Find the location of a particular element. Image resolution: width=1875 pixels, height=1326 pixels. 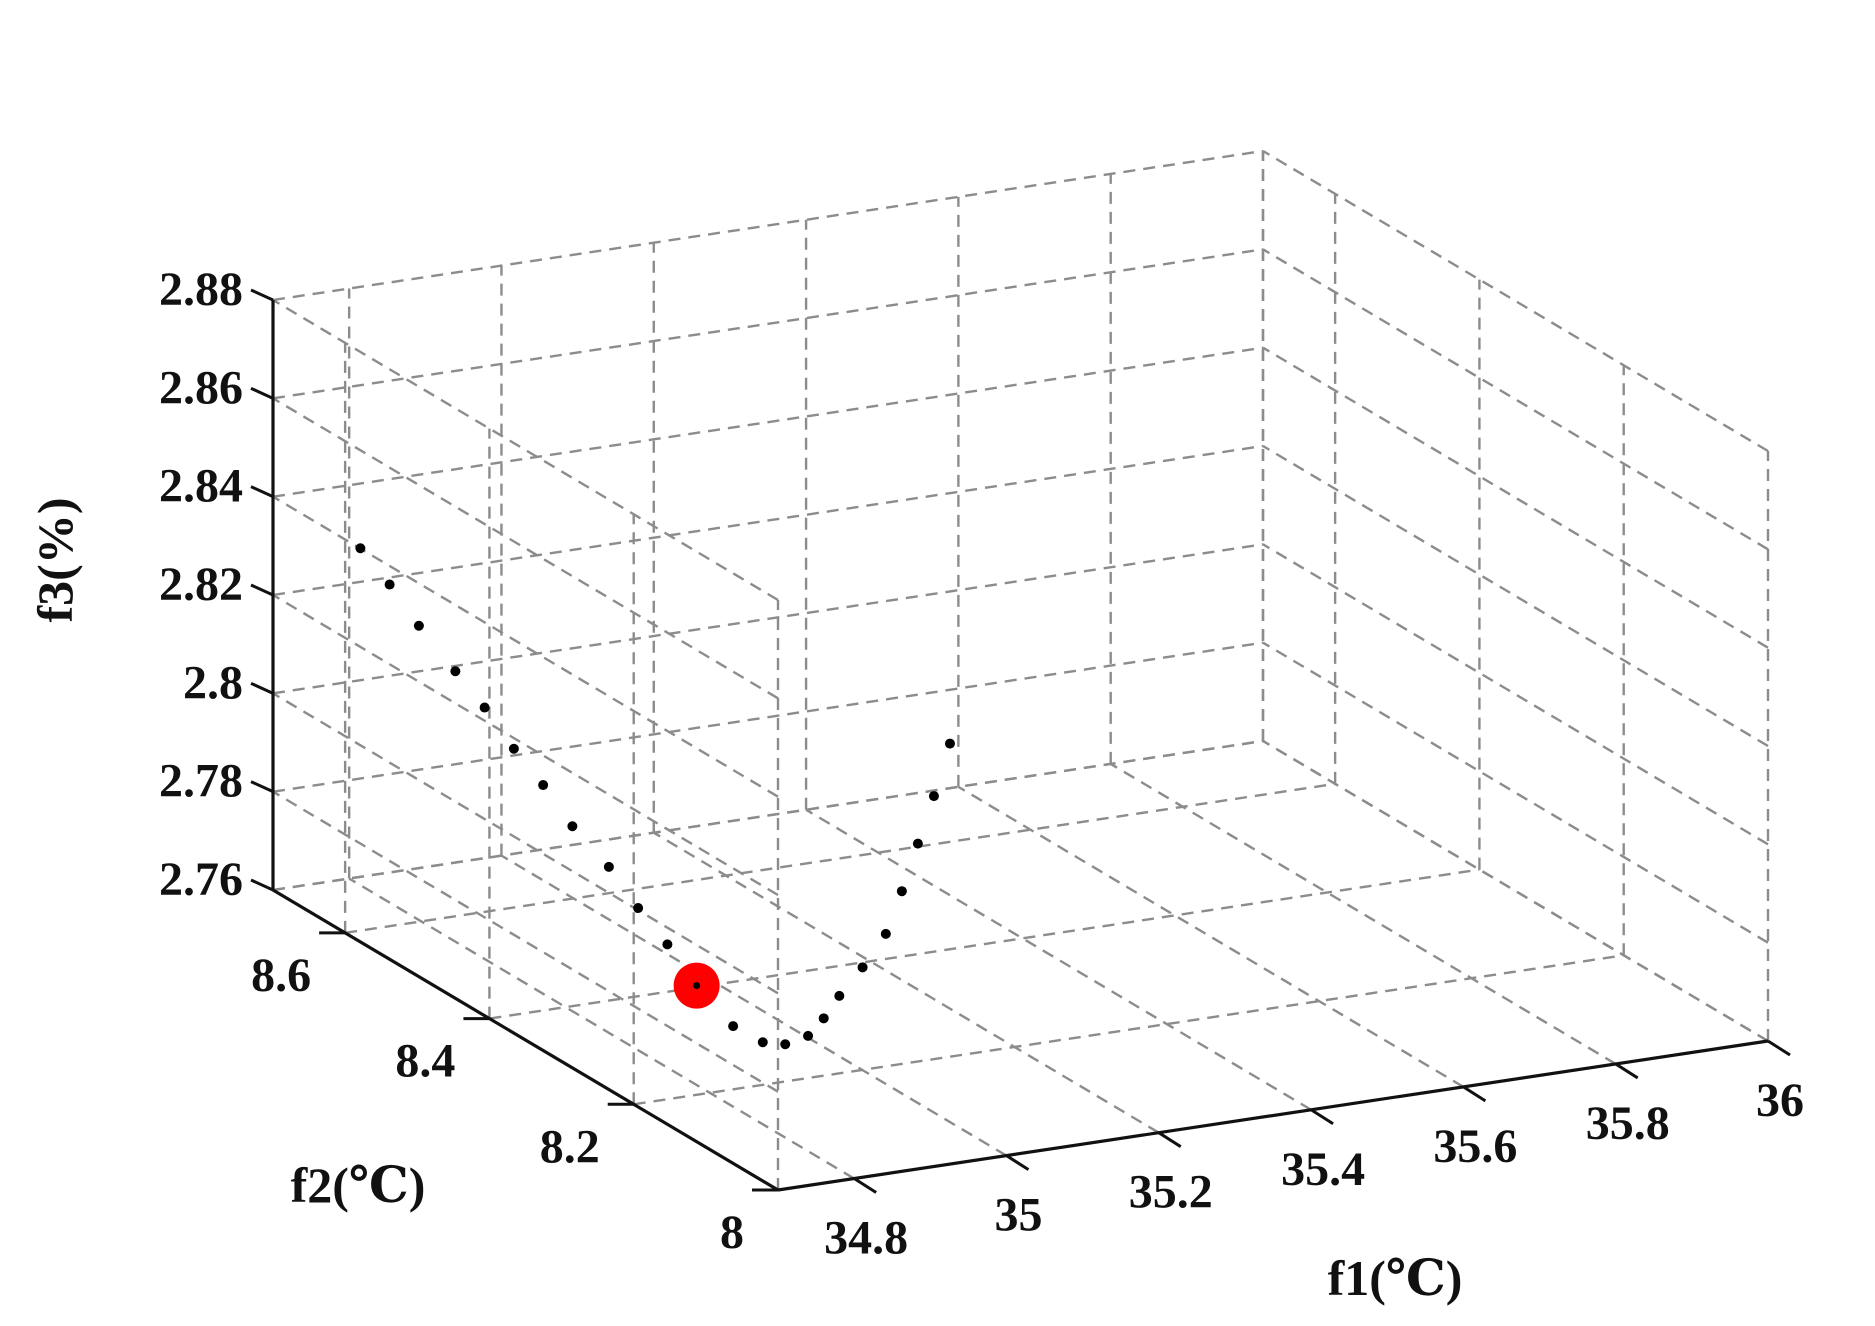

y-axis-label: f2(℃) is located at coordinates (358, 1185).